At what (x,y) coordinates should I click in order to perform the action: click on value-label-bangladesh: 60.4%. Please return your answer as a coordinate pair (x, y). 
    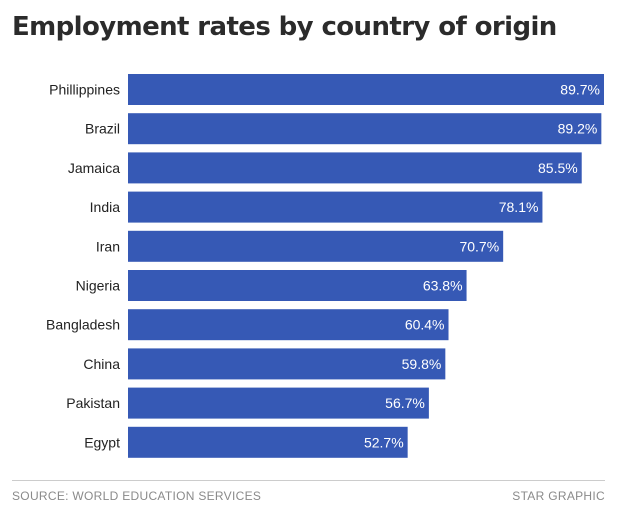
    Looking at the image, I should click on (425, 325).